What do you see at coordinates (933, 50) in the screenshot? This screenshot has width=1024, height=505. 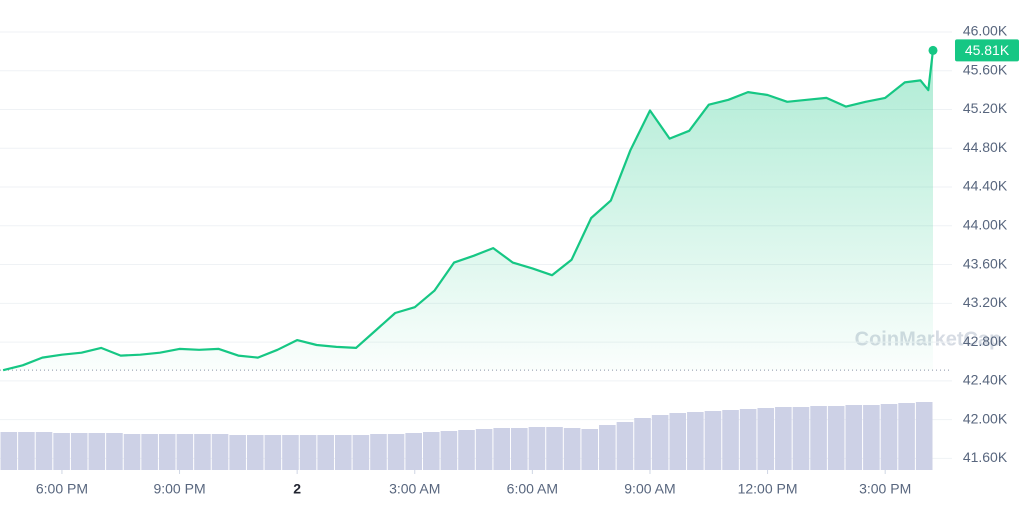 I see `last-point` at bounding box center [933, 50].